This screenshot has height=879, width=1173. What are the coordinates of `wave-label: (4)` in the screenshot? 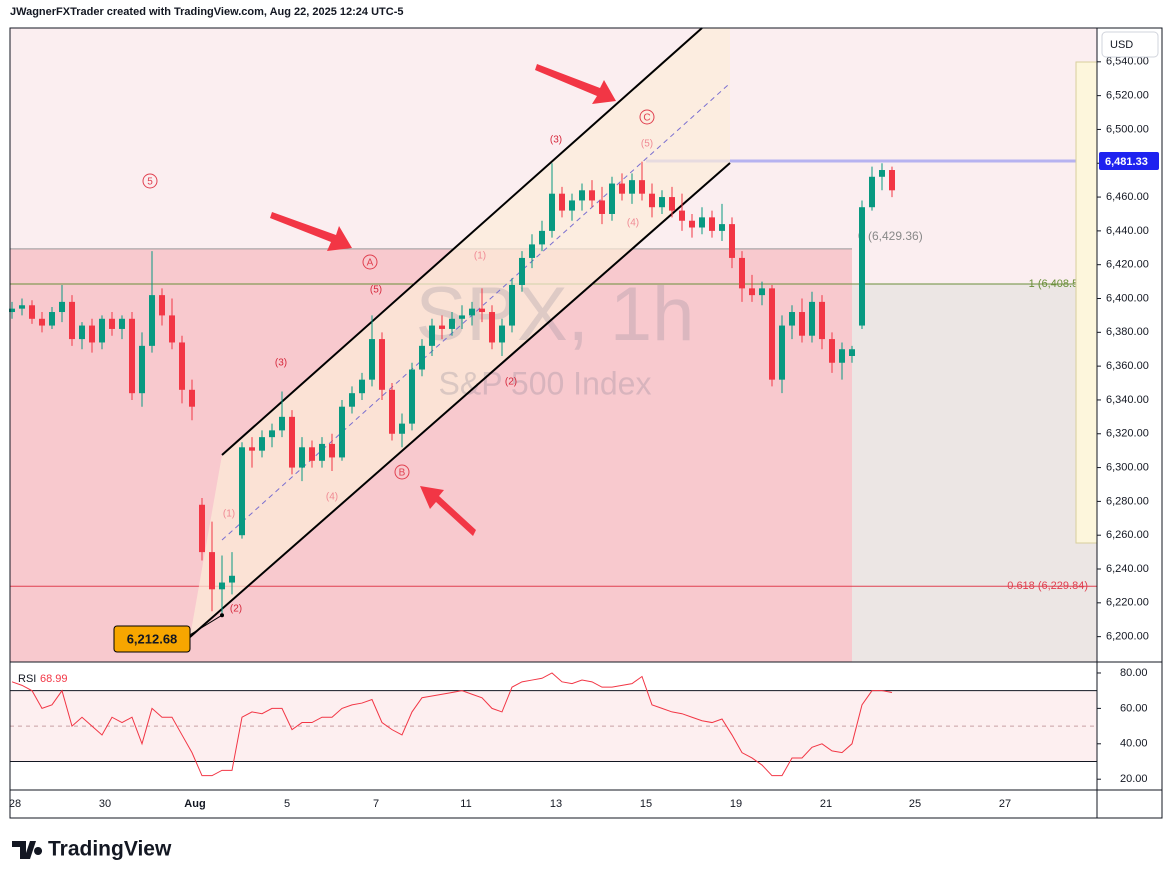 It's located at (633, 223).